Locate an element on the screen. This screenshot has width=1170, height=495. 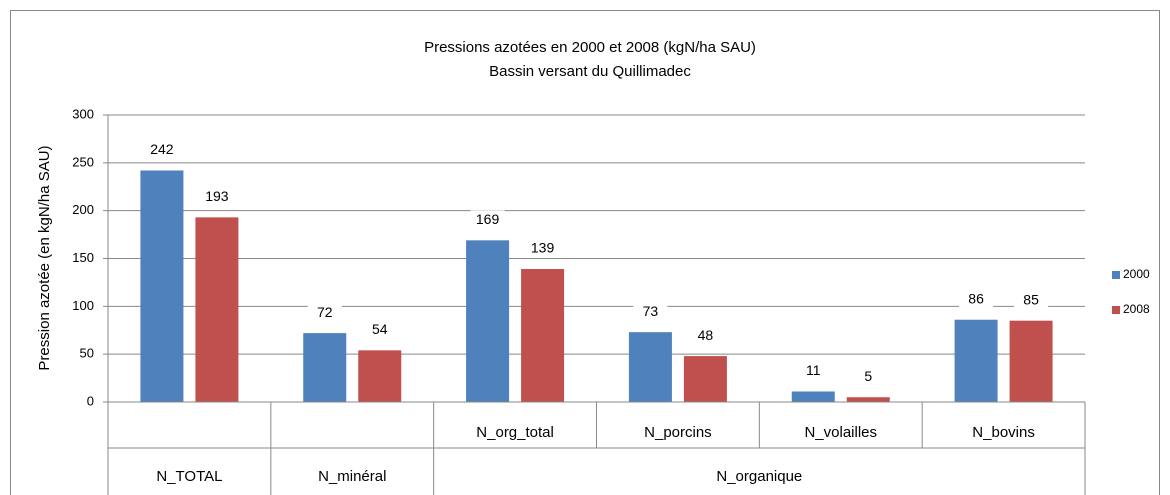
value-label: 11 is located at coordinates (813, 370).